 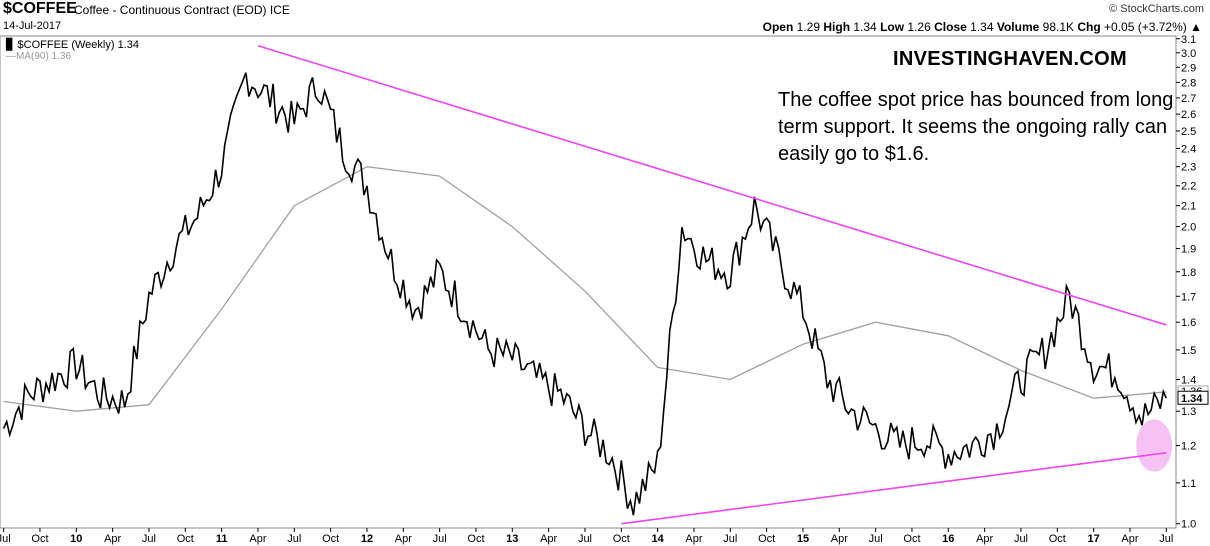 I want to click on y-tick-label: 2.9, so click(x=1188, y=68).